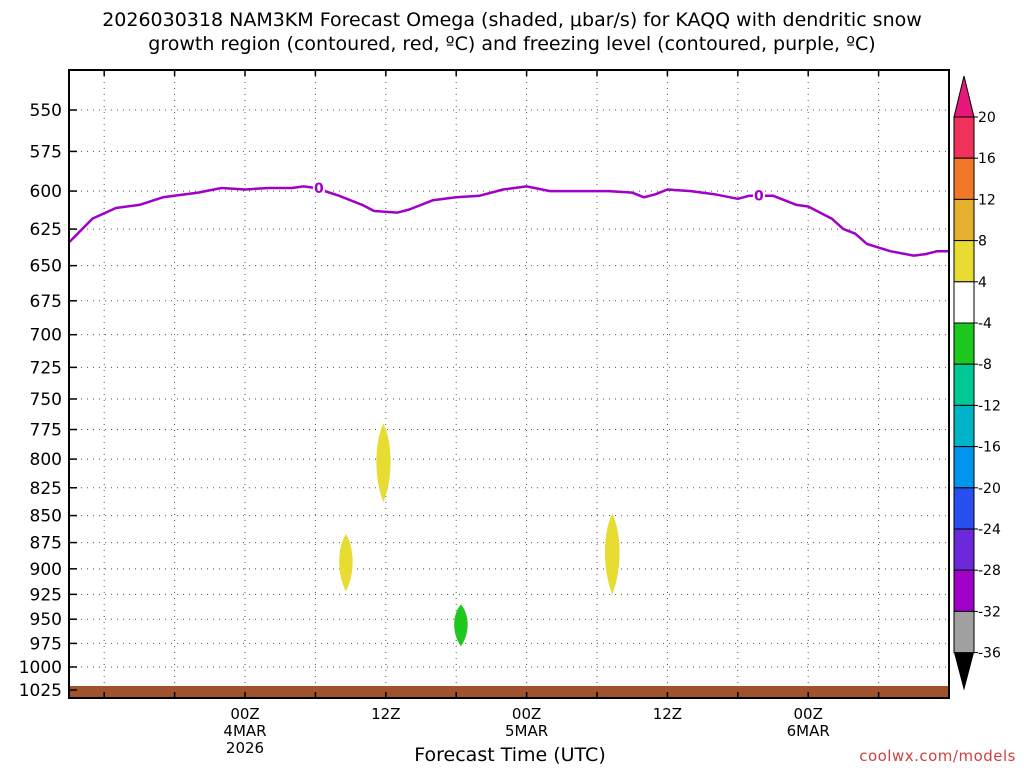  Describe the element at coordinates (46, 489) in the screenshot. I see `y-tick-label: 825` at that location.